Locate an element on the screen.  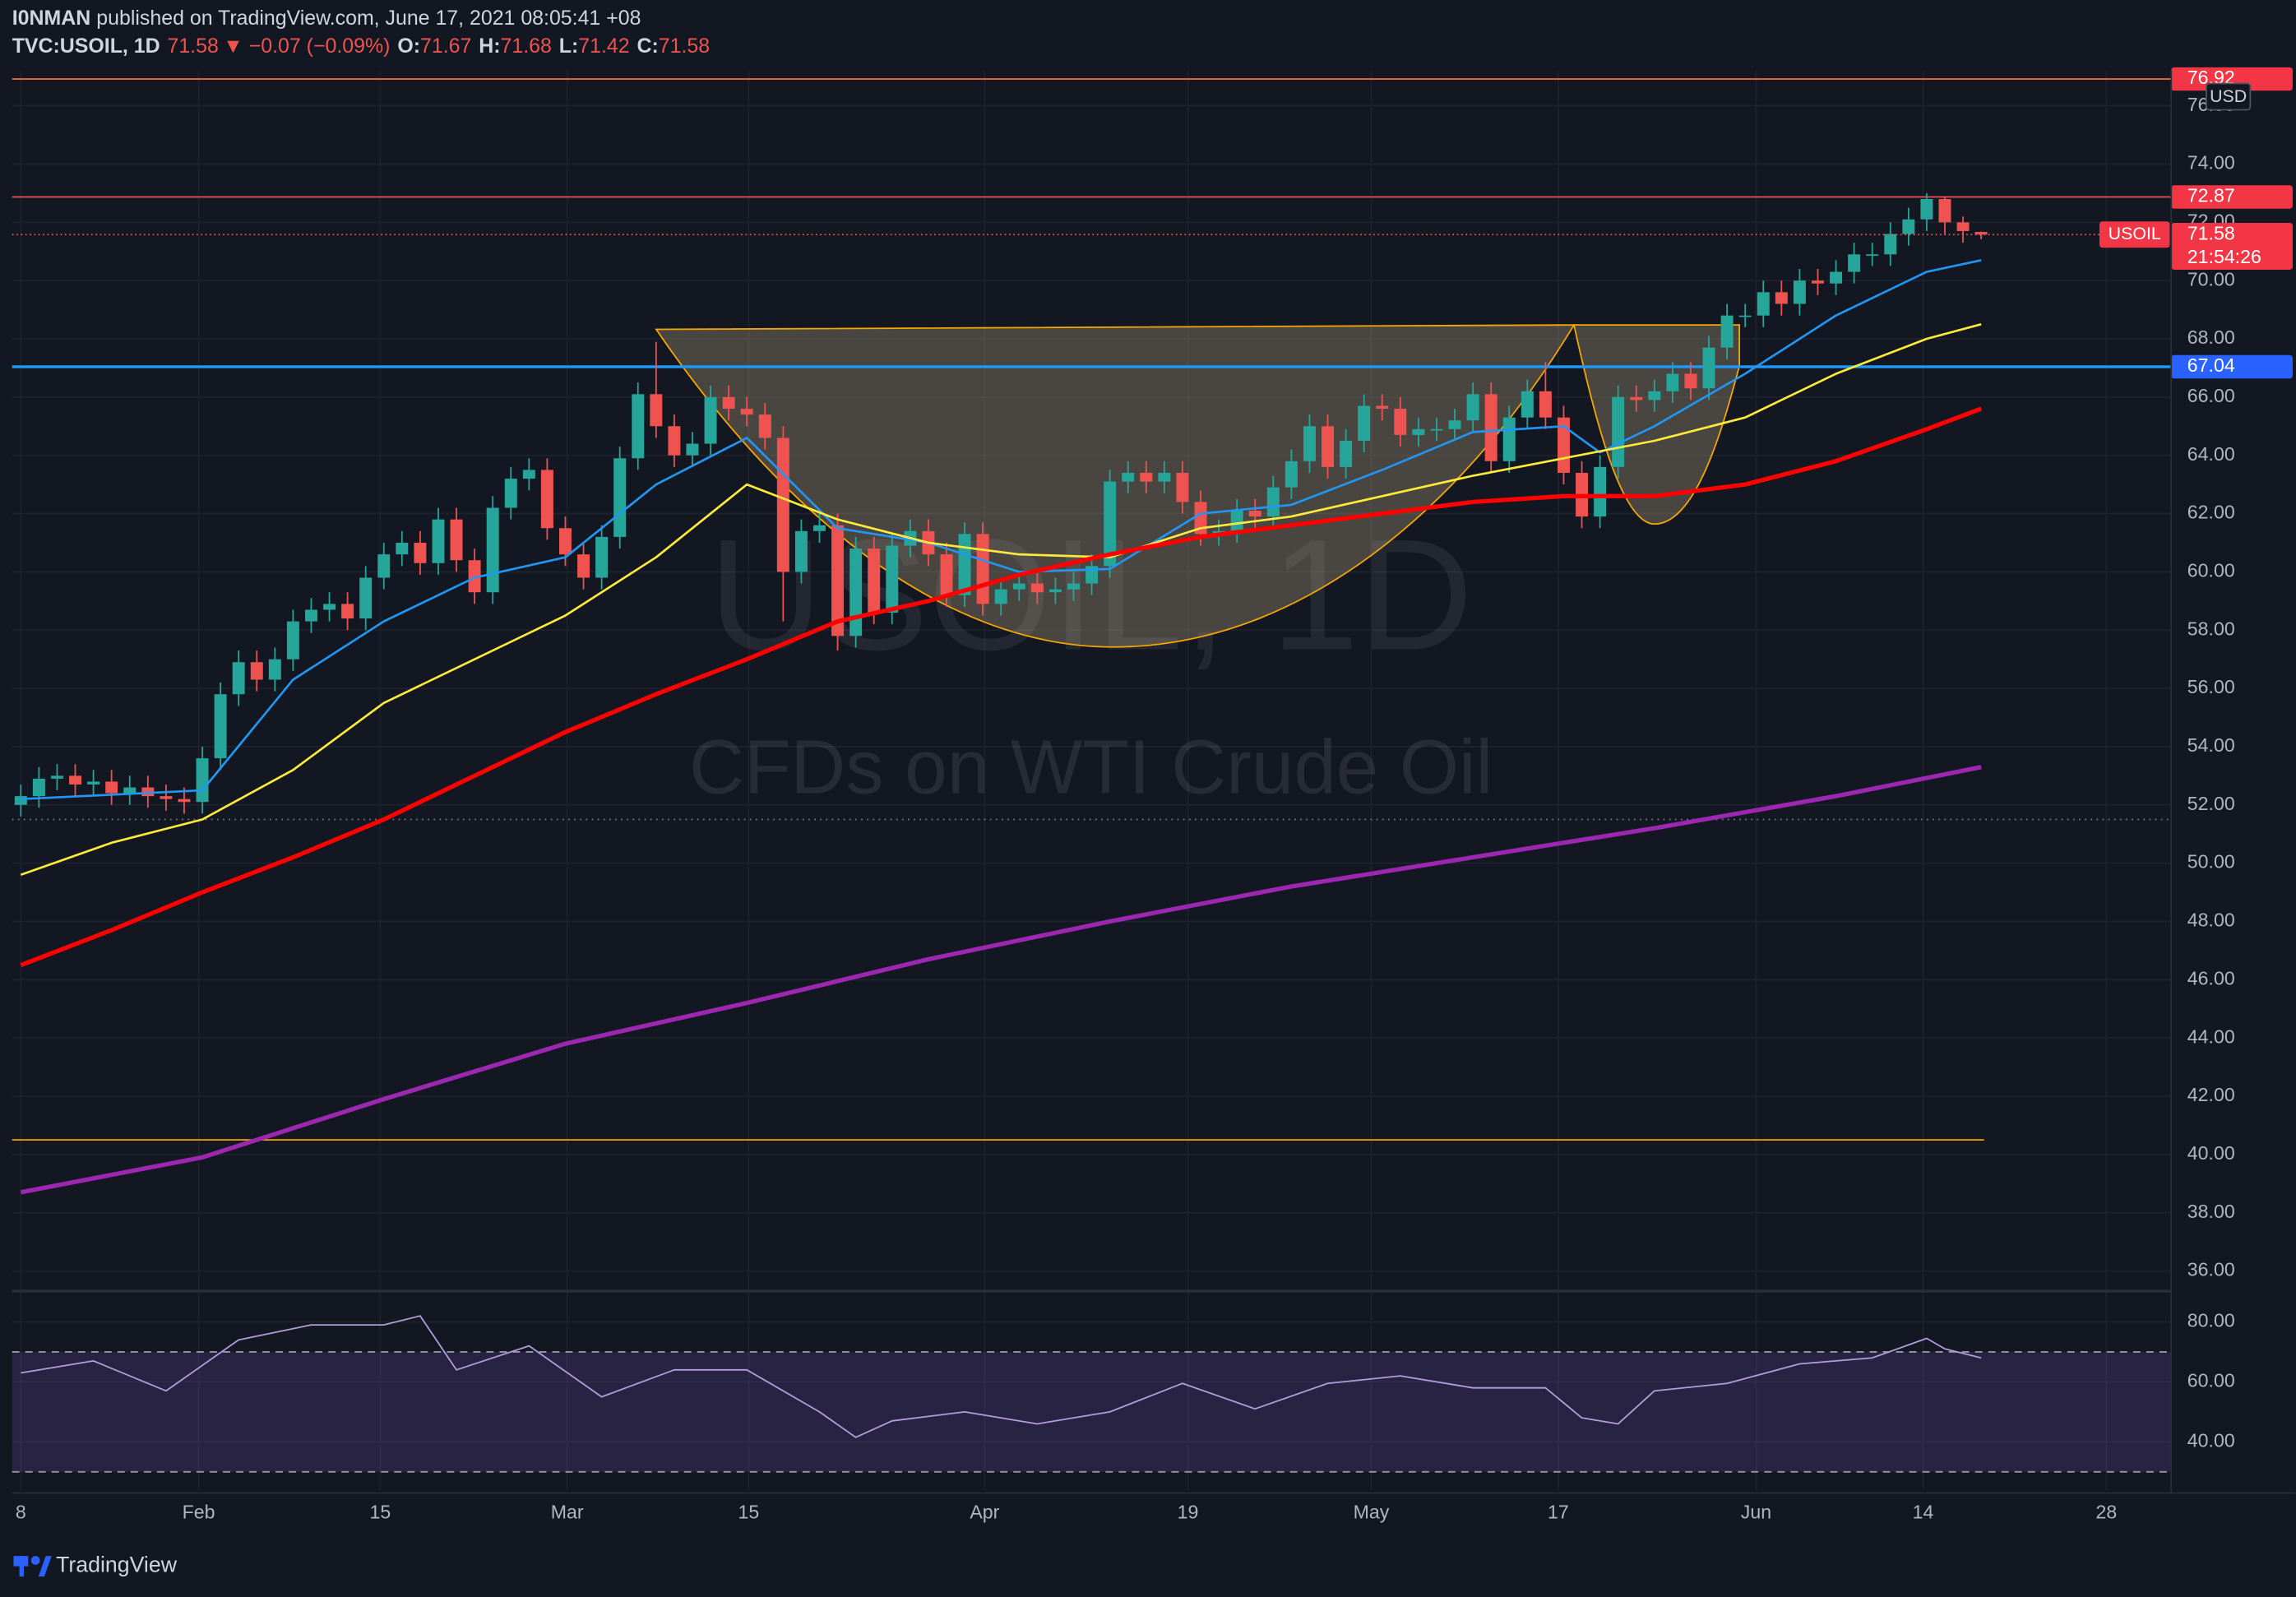
ohlc-value: 71.68 is located at coordinates (526, 47).